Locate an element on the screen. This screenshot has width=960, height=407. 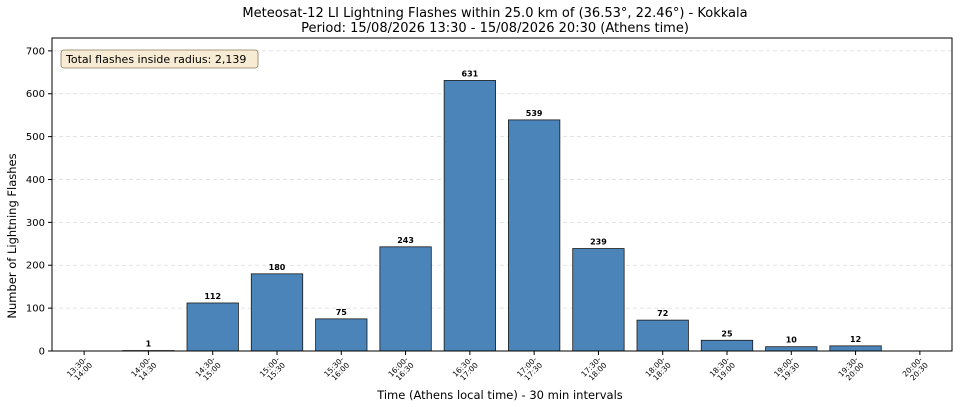
total-annotation: Total flashes inside radius: 2,139 is located at coordinates (159, 59).